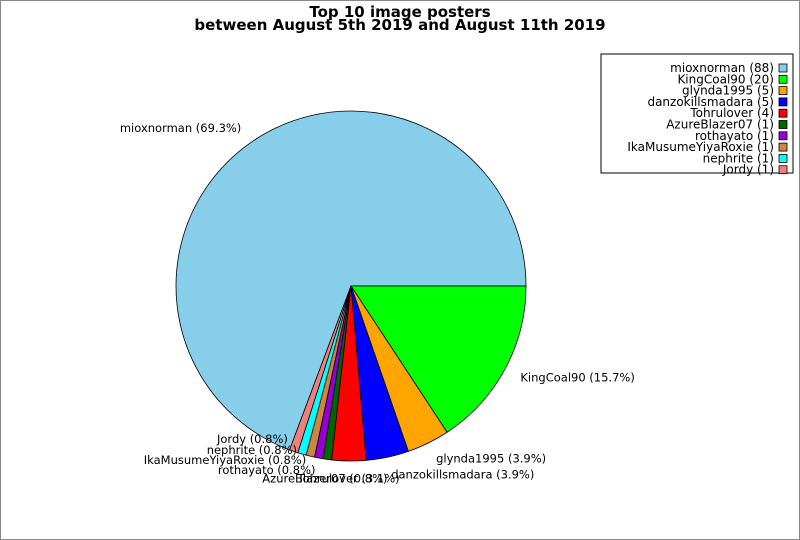  What do you see at coordinates (783, 124) in the screenshot?
I see `legend-swatch-azureblazer07` at bounding box center [783, 124].